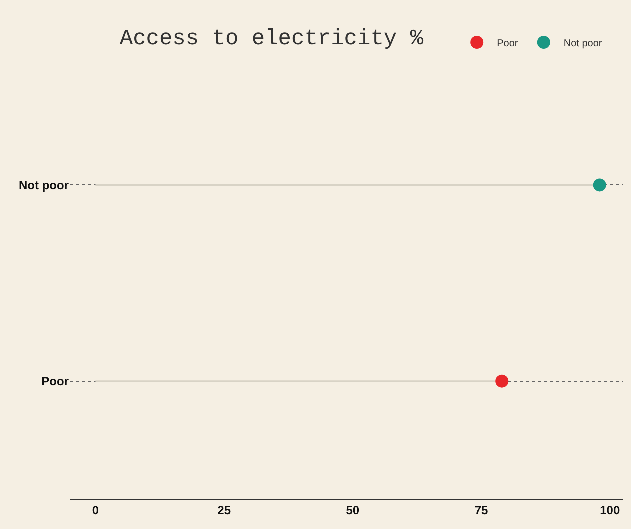  I want to click on x-tick-label: 75, so click(481, 511).